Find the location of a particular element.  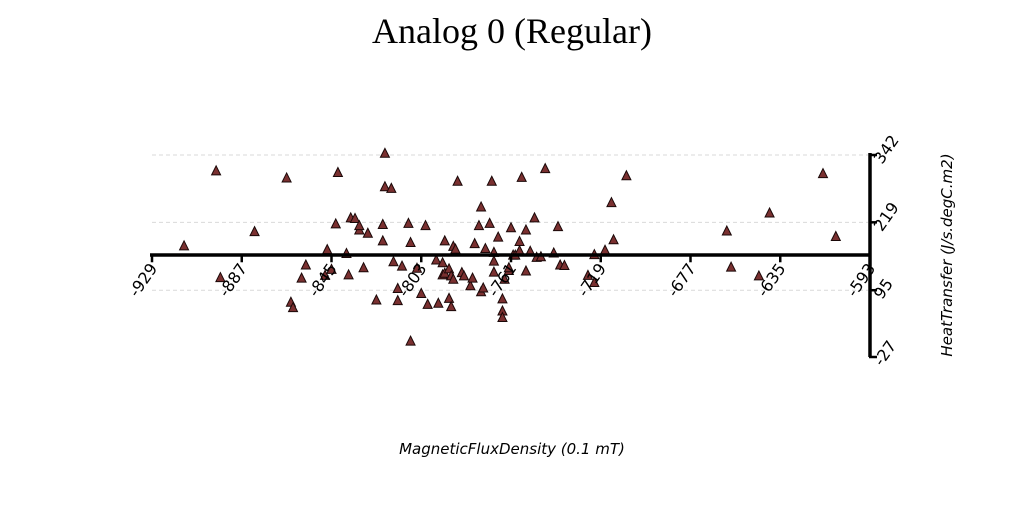

y-tick-label-3: 342 is located at coordinates (886, 149).